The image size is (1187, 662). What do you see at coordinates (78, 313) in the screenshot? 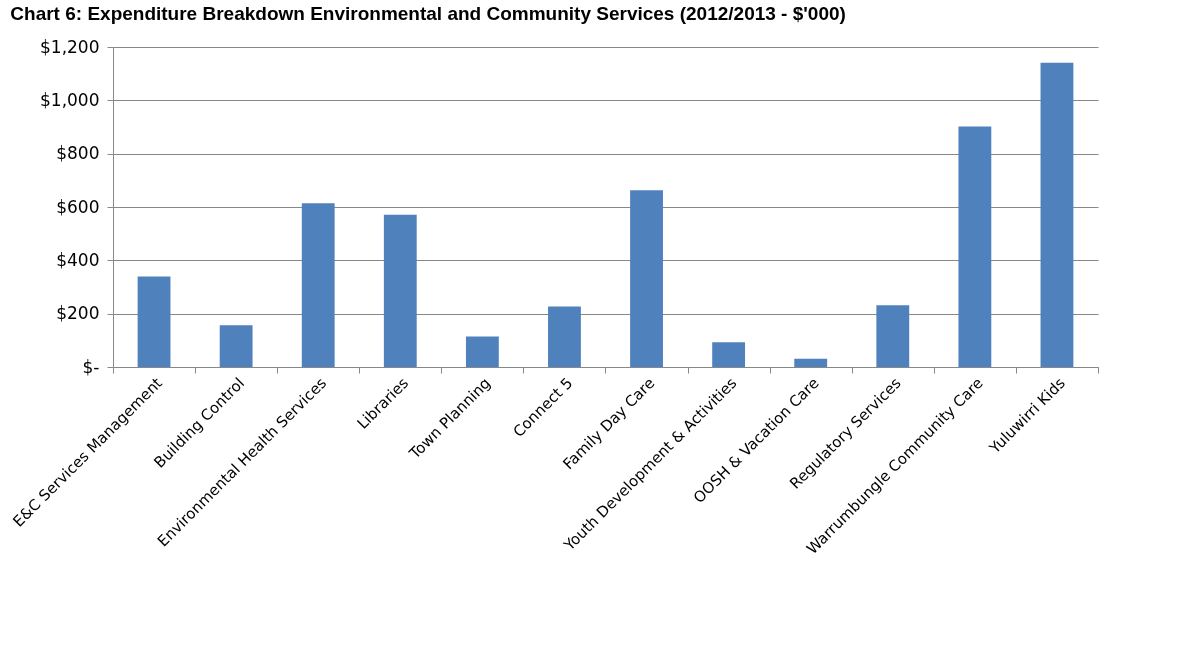
I see `y-tick-label: $200` at bounding box center [78, 313].